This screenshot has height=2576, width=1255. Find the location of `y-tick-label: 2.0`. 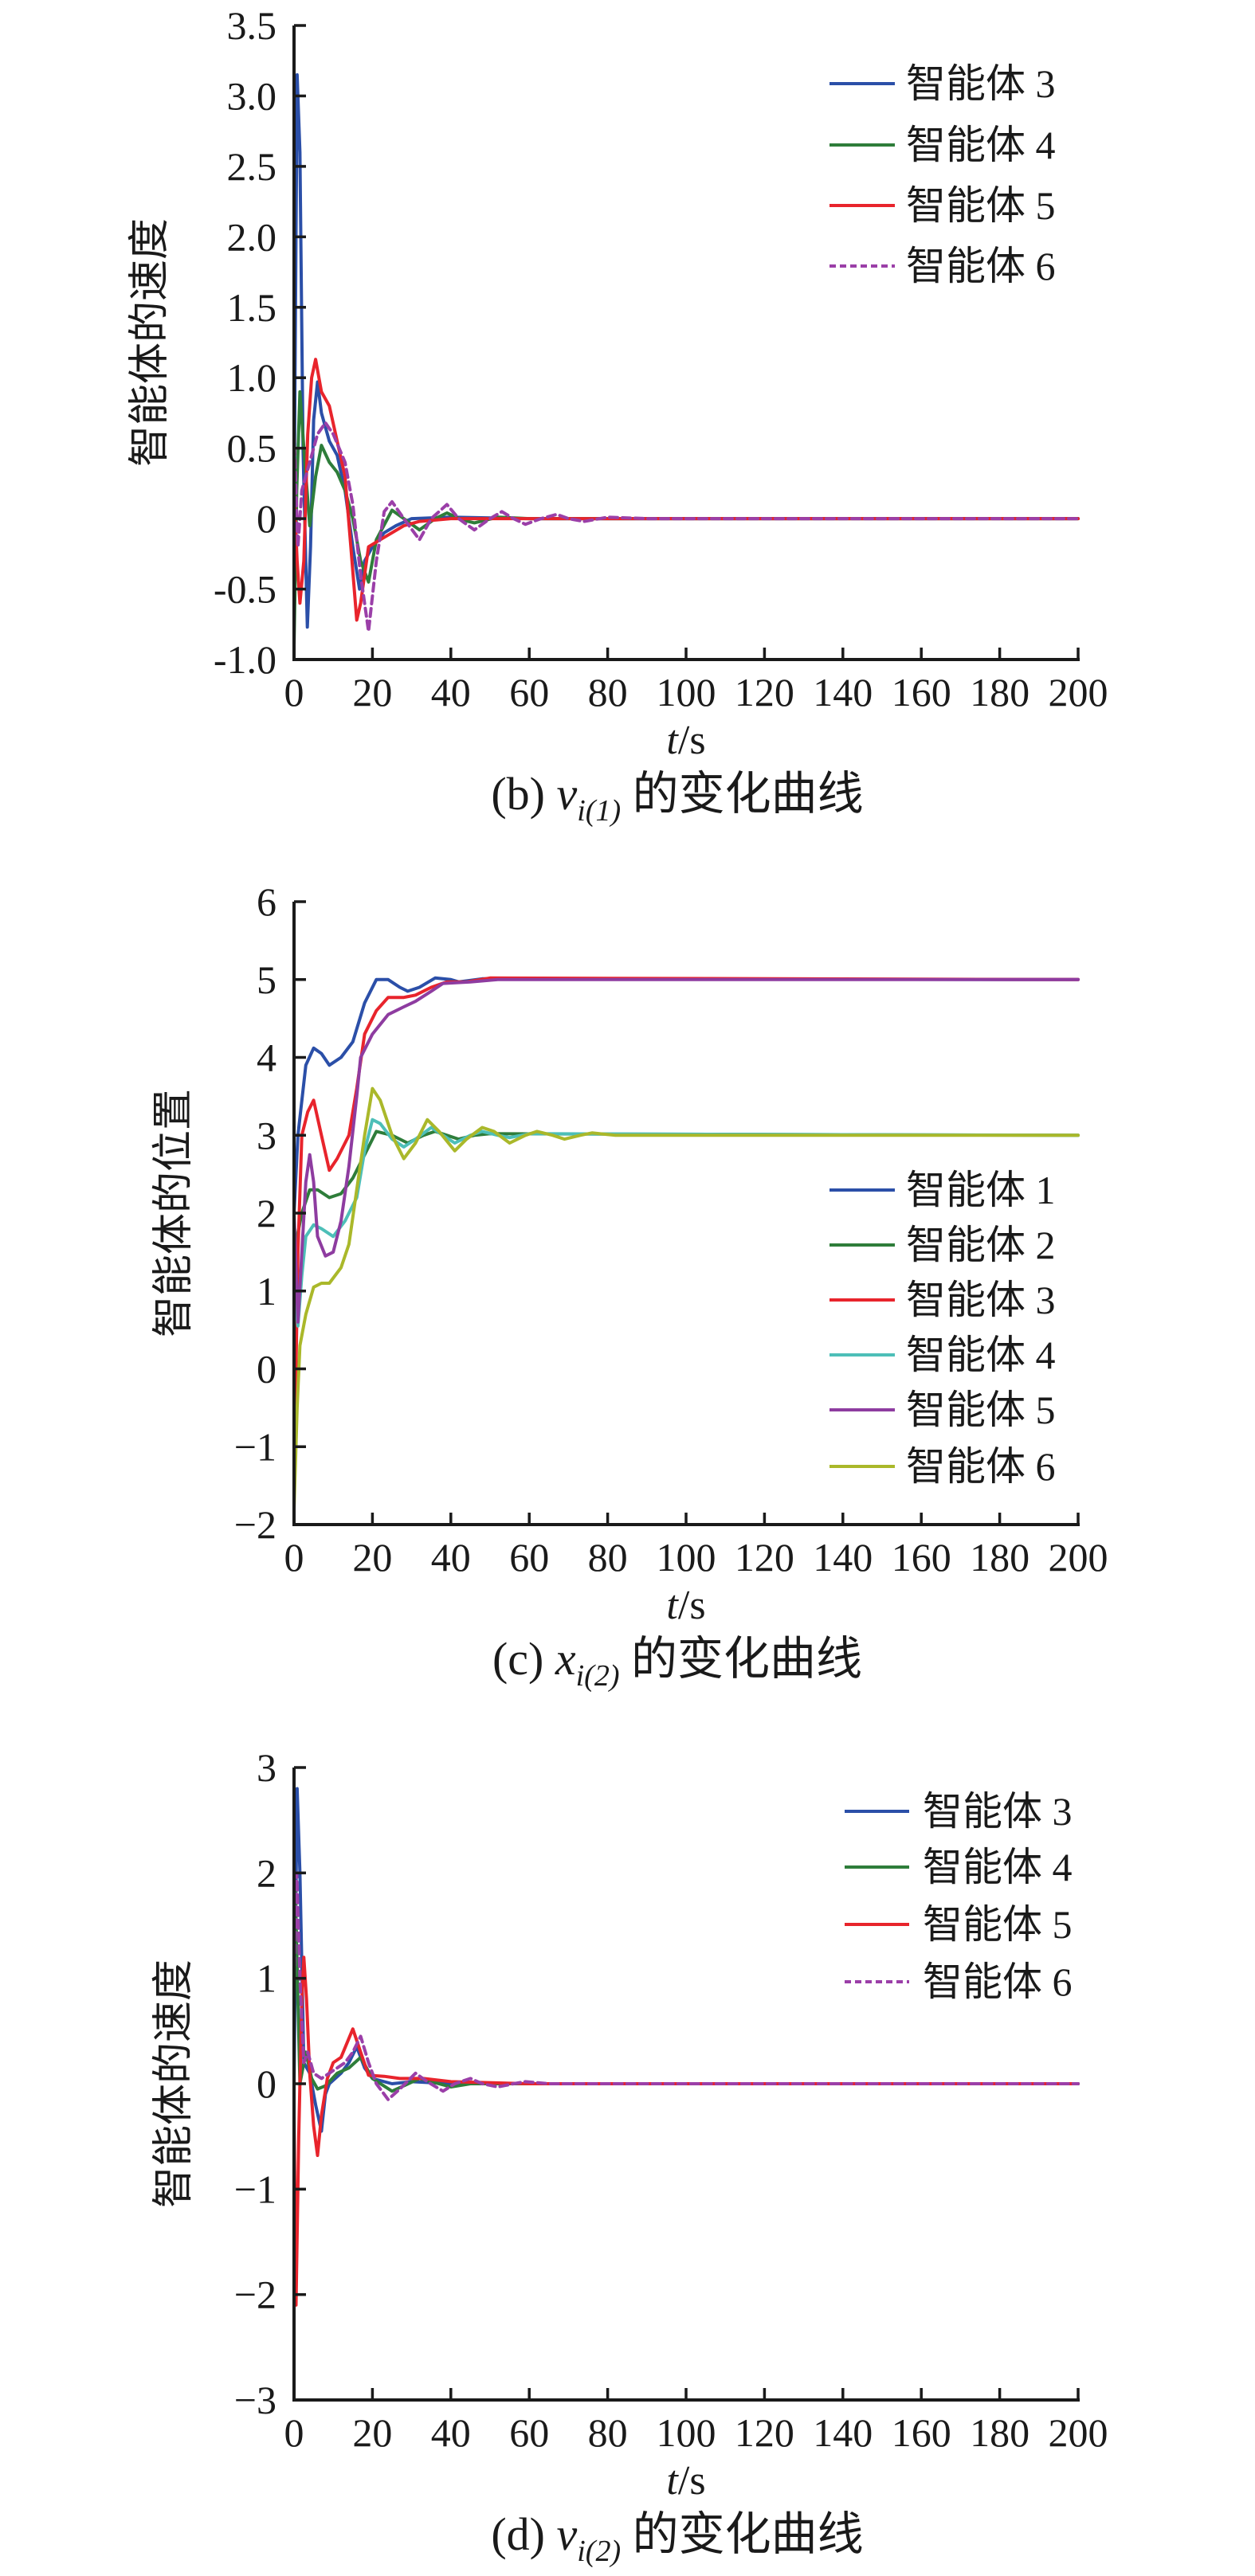

y-tick-label: 2.0 is located at coordinates (252, 236).